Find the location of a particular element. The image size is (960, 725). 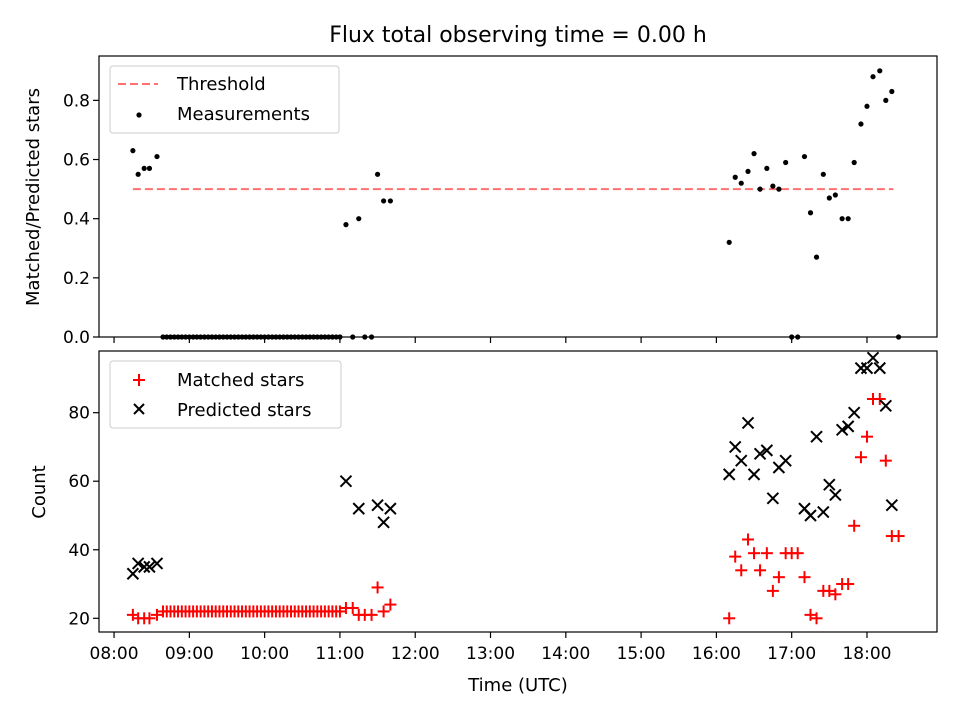

top-y-ticks: 0.0 0.2 0.4 0.6 0.8 is located at coordinates (81, 219).